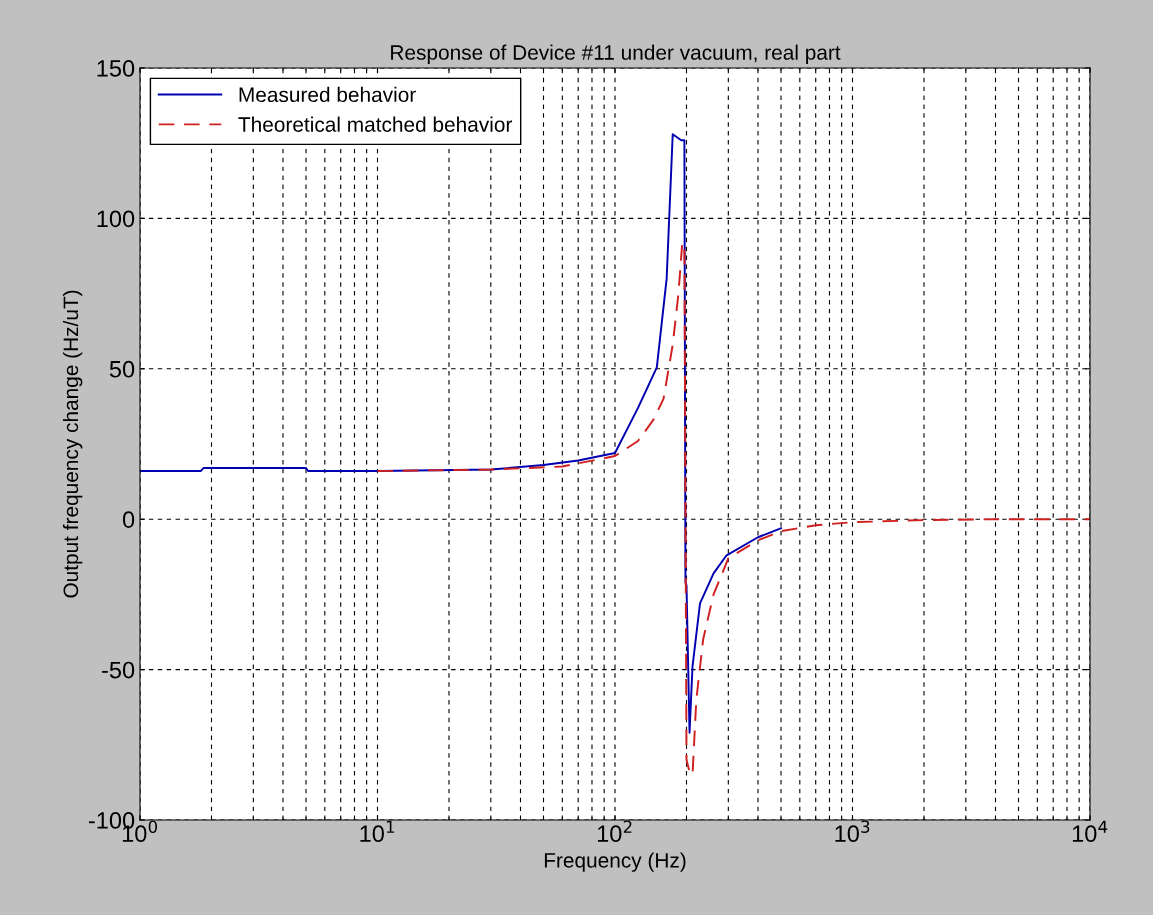  I want to click on y-axis-title: Output frequency change (Hz/uT), so click(72, 444).